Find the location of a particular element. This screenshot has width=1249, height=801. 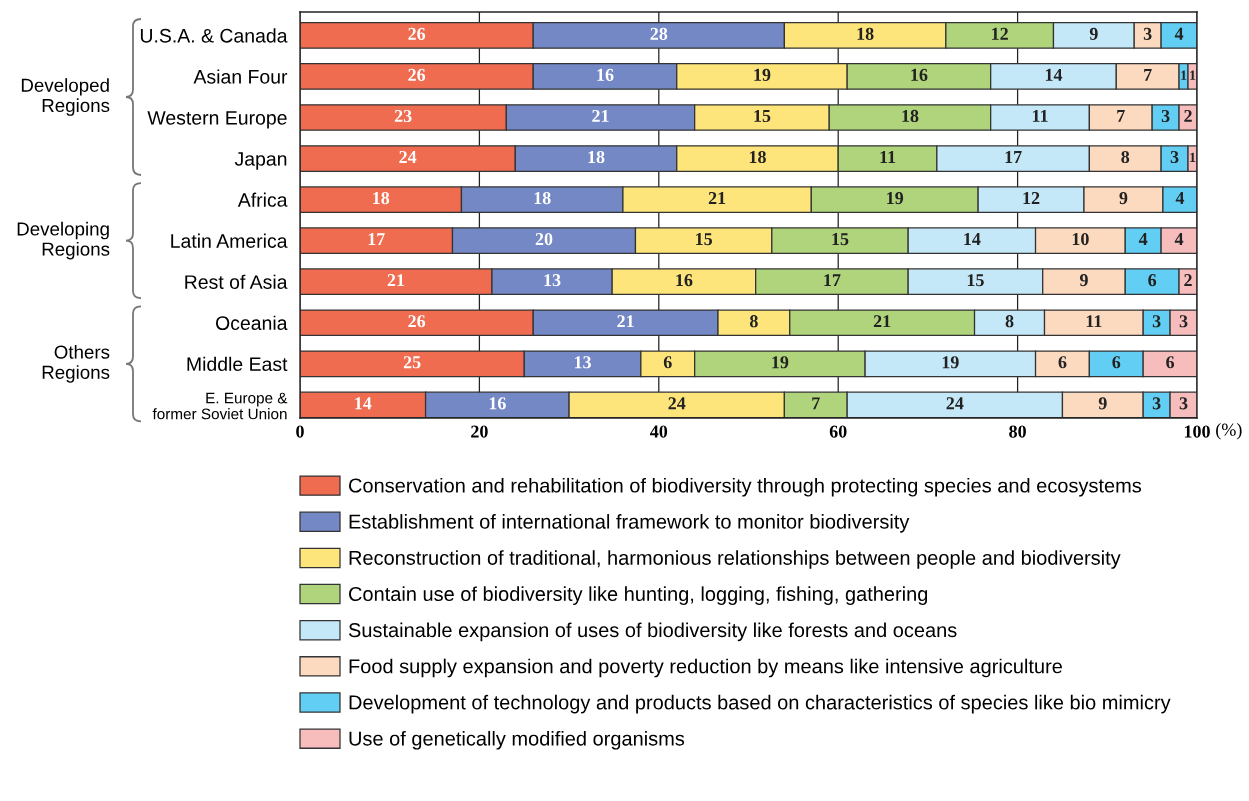

legend-label: Contain use of biodiversity like hunting, logging, fishing, gathering is located at coordinates (638, 595).